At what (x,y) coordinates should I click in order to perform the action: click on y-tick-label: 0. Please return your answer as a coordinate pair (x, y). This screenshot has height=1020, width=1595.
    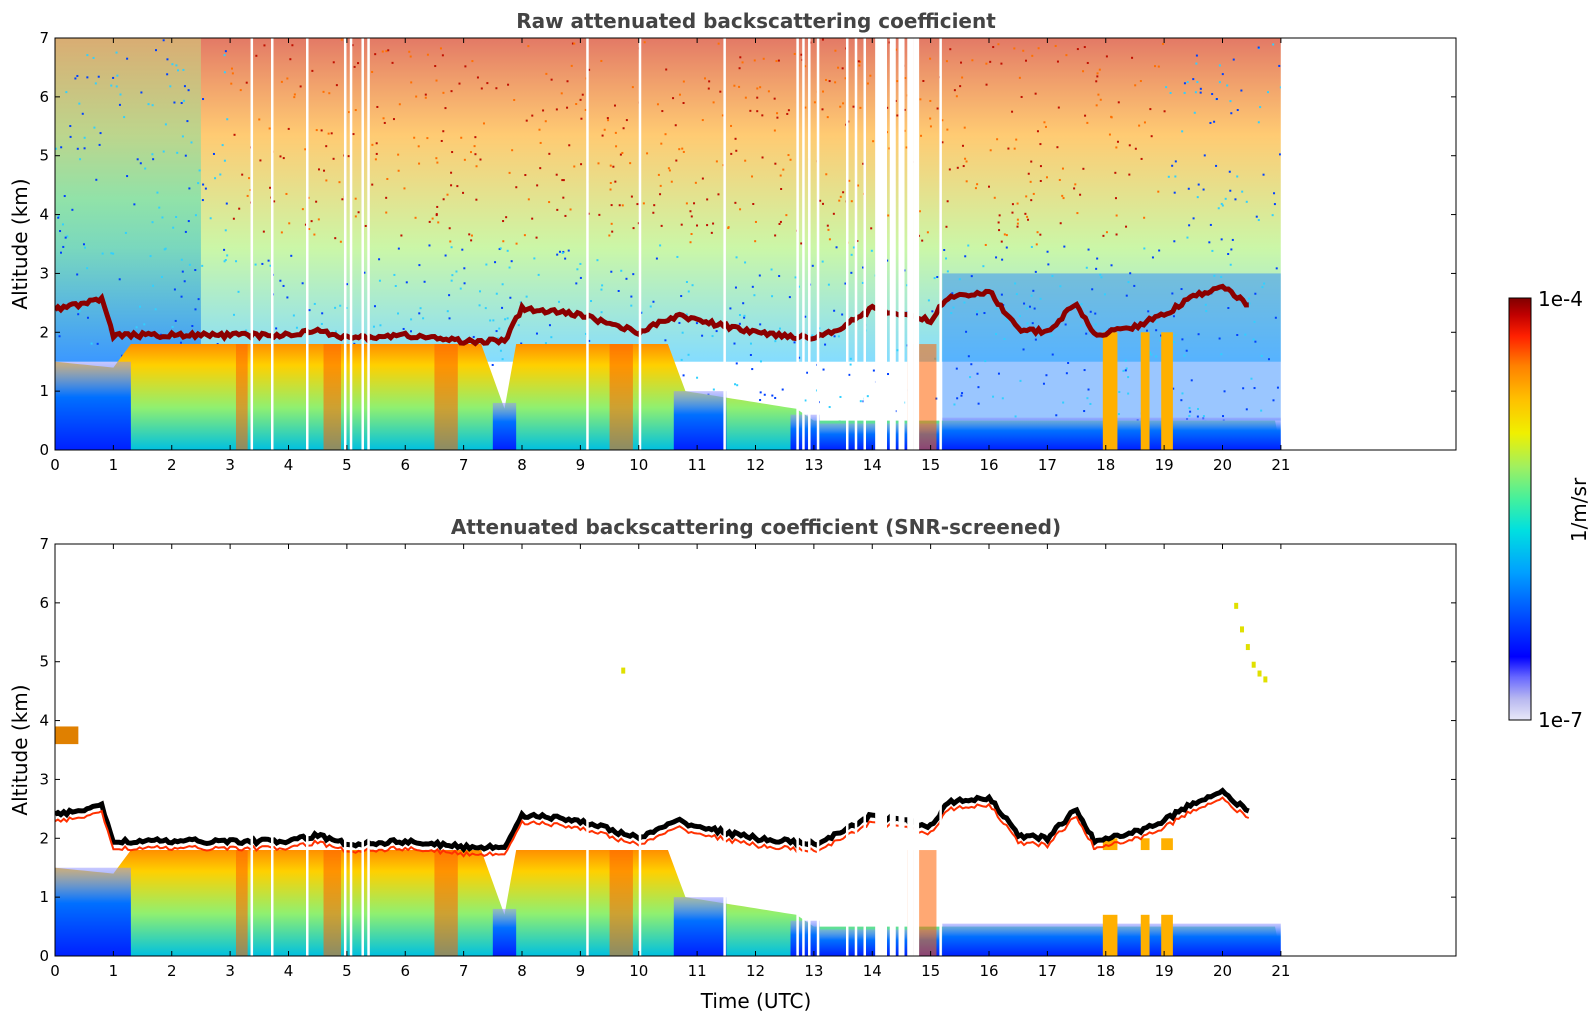
    Looking at the image, I should click on (44, 450).